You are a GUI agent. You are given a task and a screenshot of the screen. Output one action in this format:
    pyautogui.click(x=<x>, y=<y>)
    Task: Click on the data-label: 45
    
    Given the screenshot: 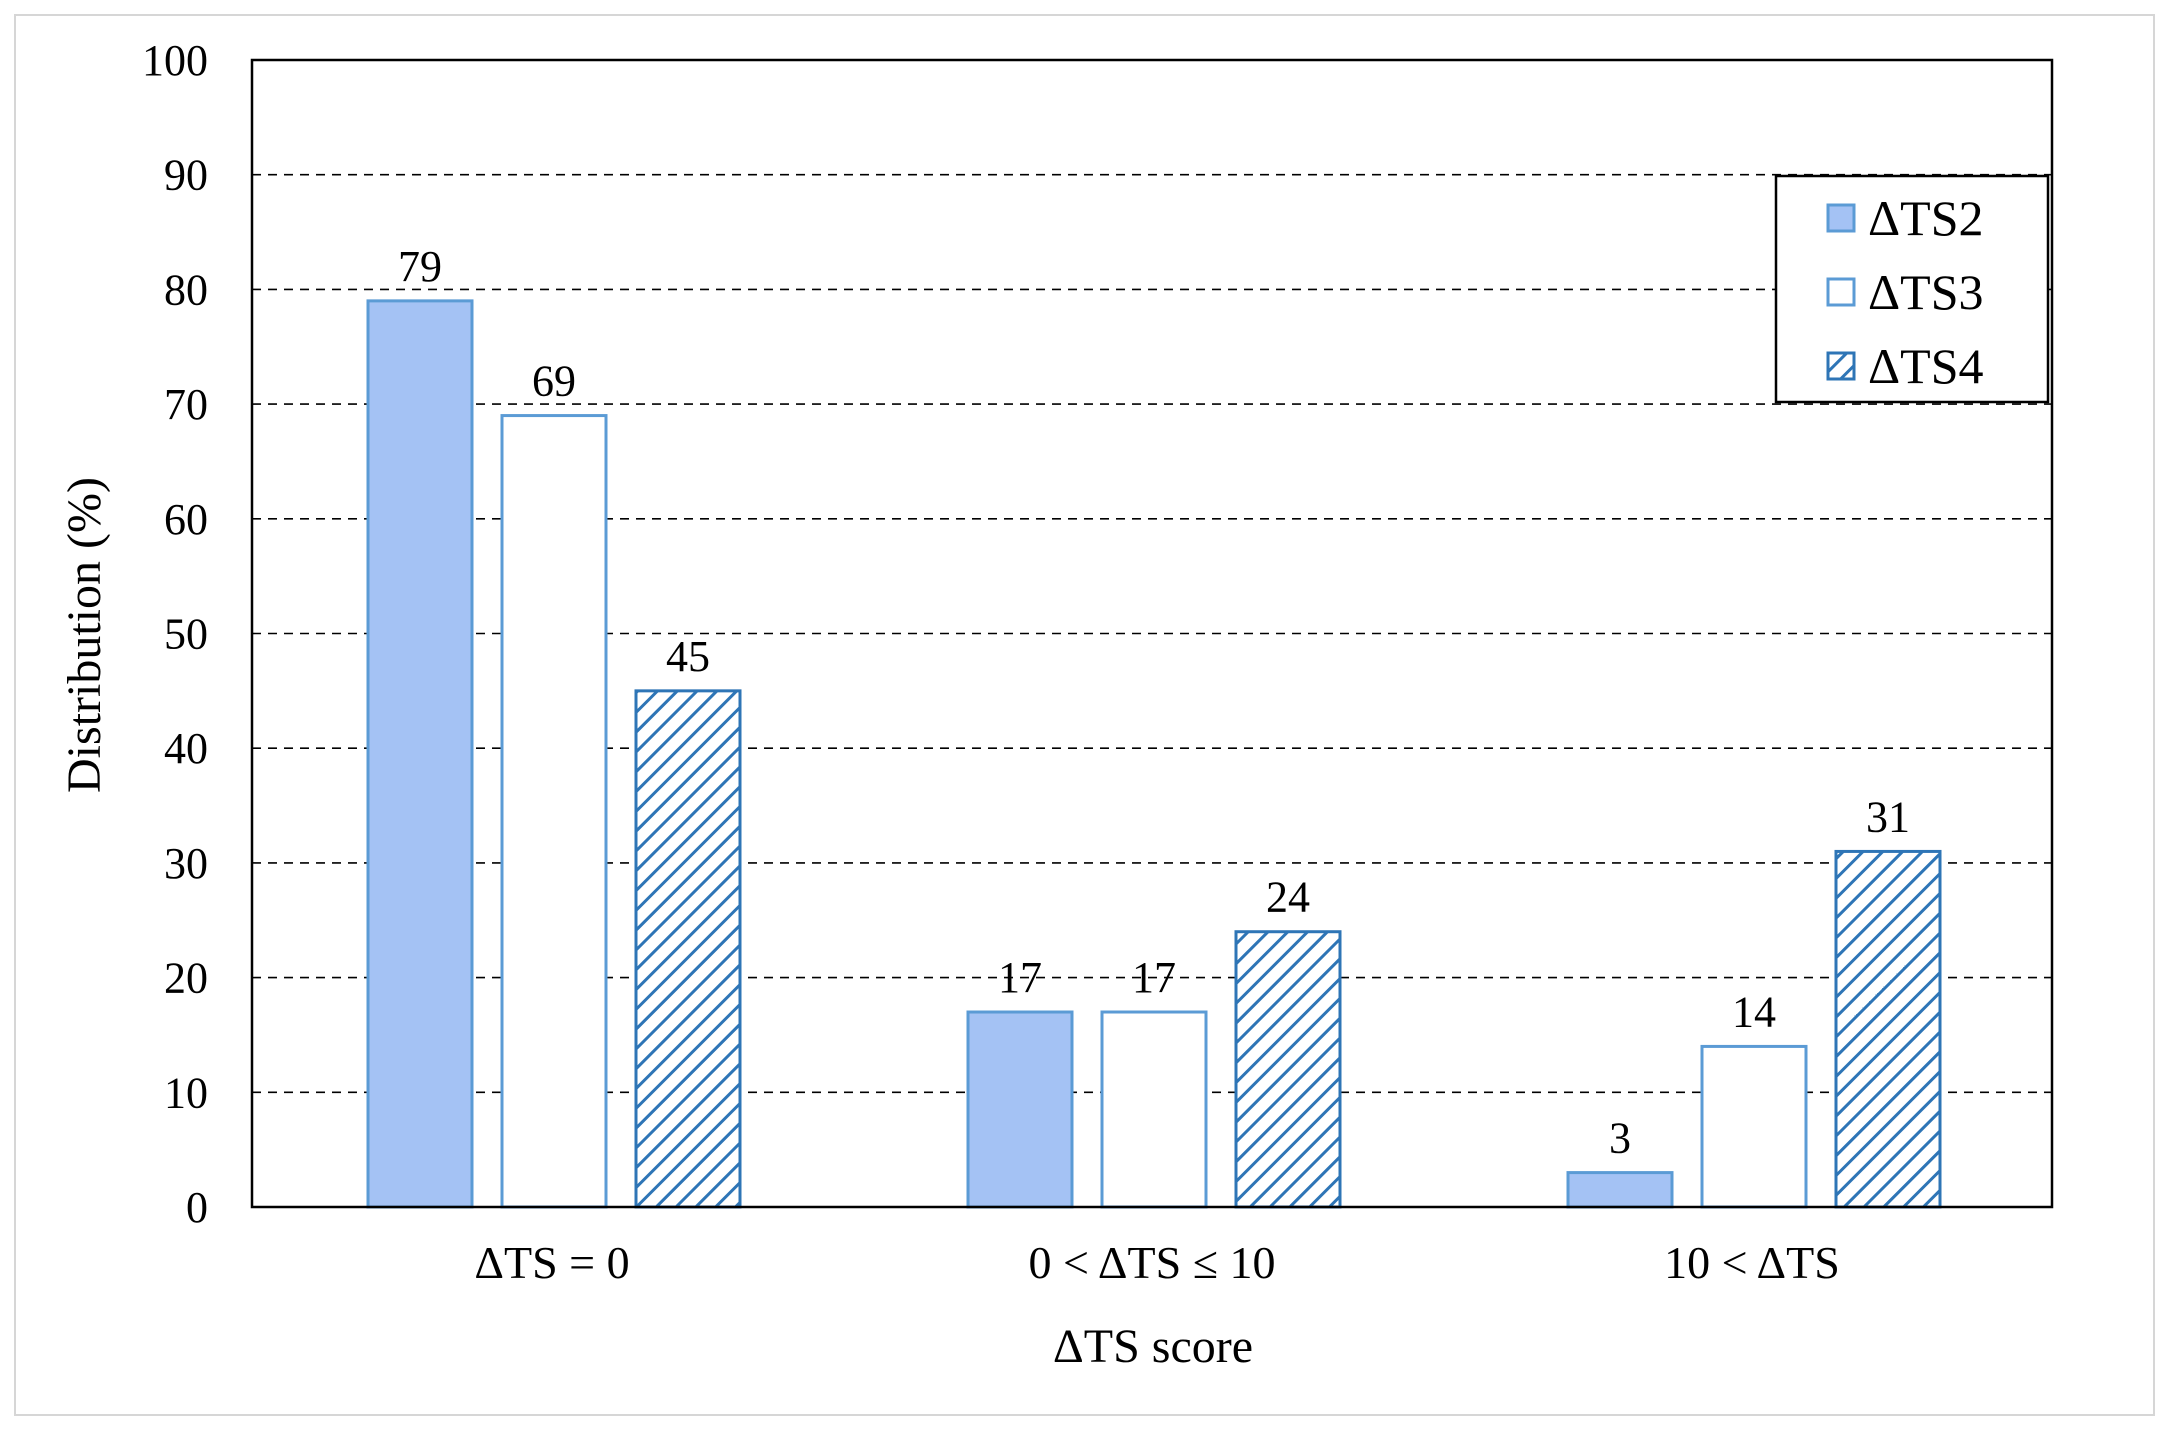 What is the action you would take?
    pyautogui.click(x=688, y=656)
    